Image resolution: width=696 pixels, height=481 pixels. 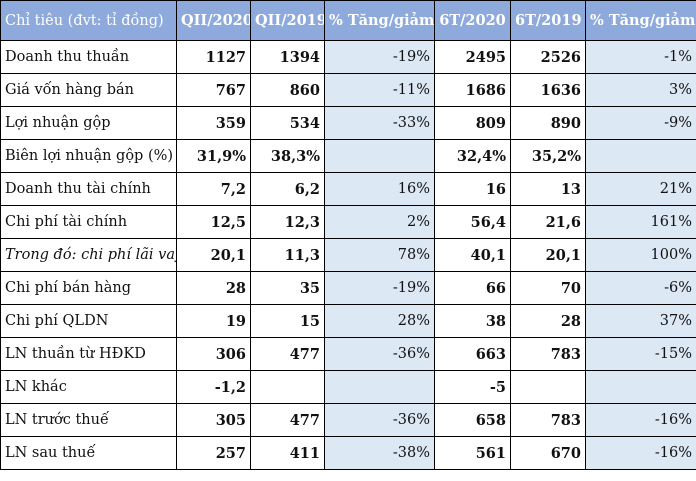 I want to click on cell-6m-2019, so click(x=548, y=387).